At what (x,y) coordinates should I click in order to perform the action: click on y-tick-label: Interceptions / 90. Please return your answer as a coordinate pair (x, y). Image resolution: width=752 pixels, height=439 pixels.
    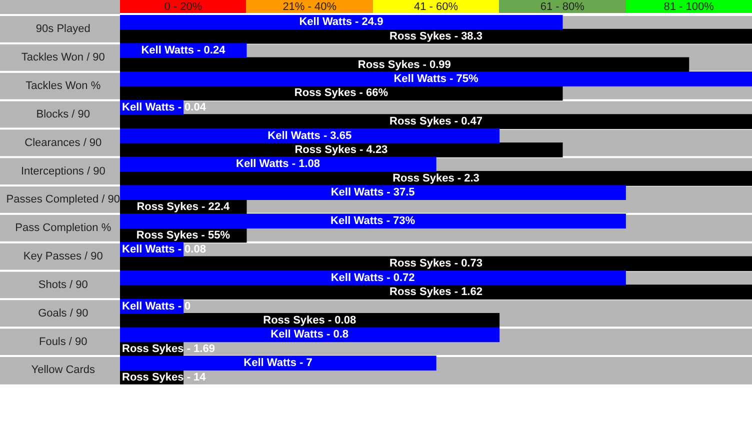
    Looking at the image, I should click on (63, 171).